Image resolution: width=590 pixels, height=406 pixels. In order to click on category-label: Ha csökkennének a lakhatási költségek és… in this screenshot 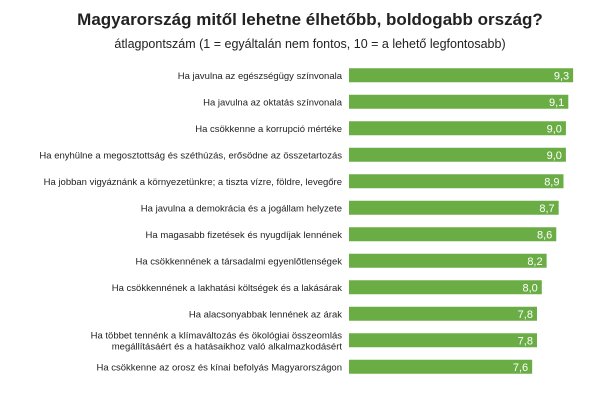, I will do `click(227, 288)`.